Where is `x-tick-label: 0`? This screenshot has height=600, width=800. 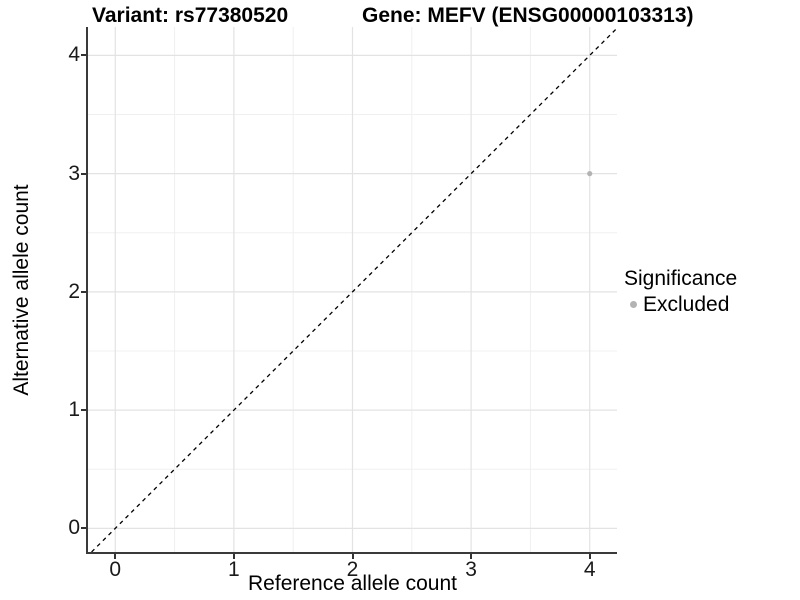 x-tick-label: 0 is located at coordinates (115, 569).